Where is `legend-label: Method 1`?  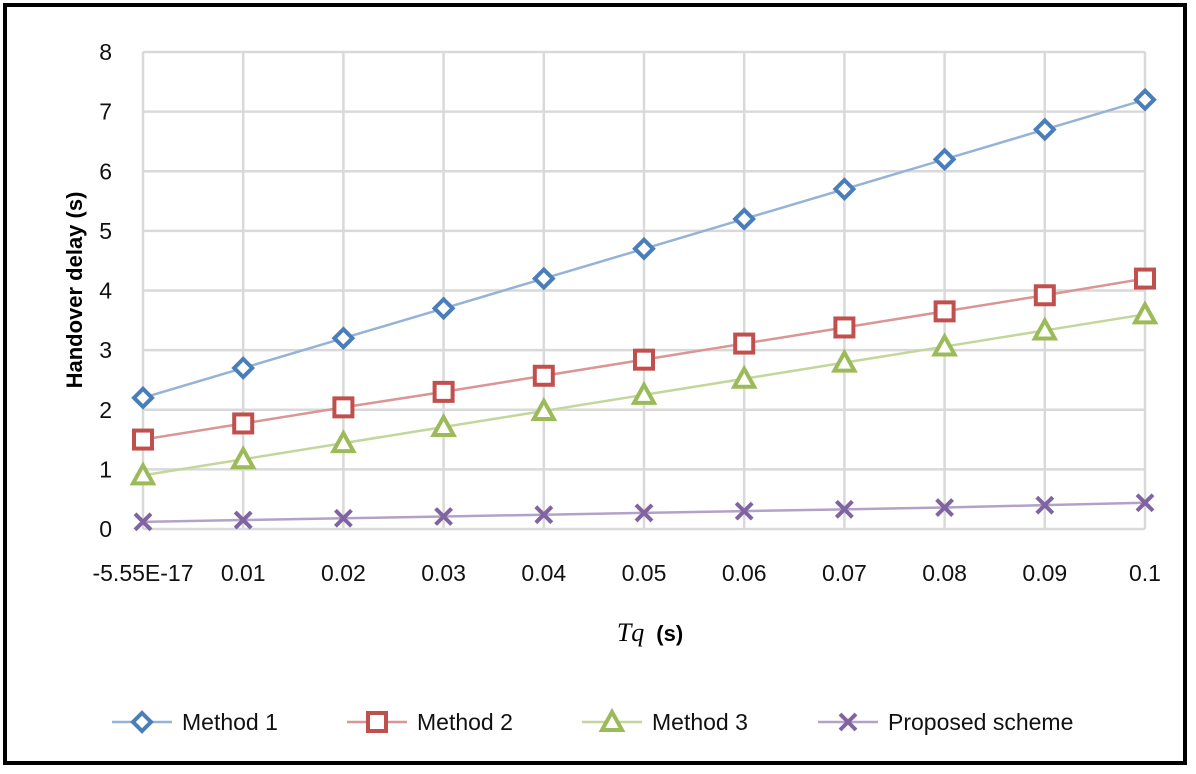 legend-label: Method 1 is located at coordinates (230, 722).